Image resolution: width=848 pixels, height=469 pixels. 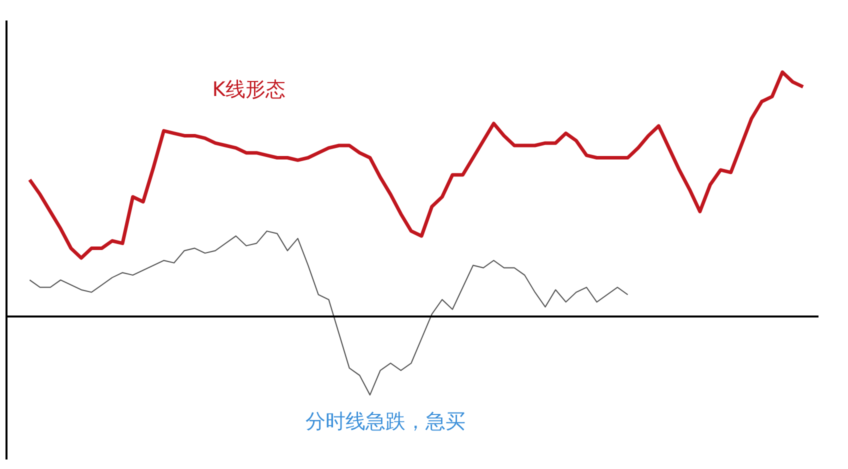 What do you see at coordinates (249, 88) in the screenshot?
I see `series-label: K线形态` at bounding box center [249, 88].